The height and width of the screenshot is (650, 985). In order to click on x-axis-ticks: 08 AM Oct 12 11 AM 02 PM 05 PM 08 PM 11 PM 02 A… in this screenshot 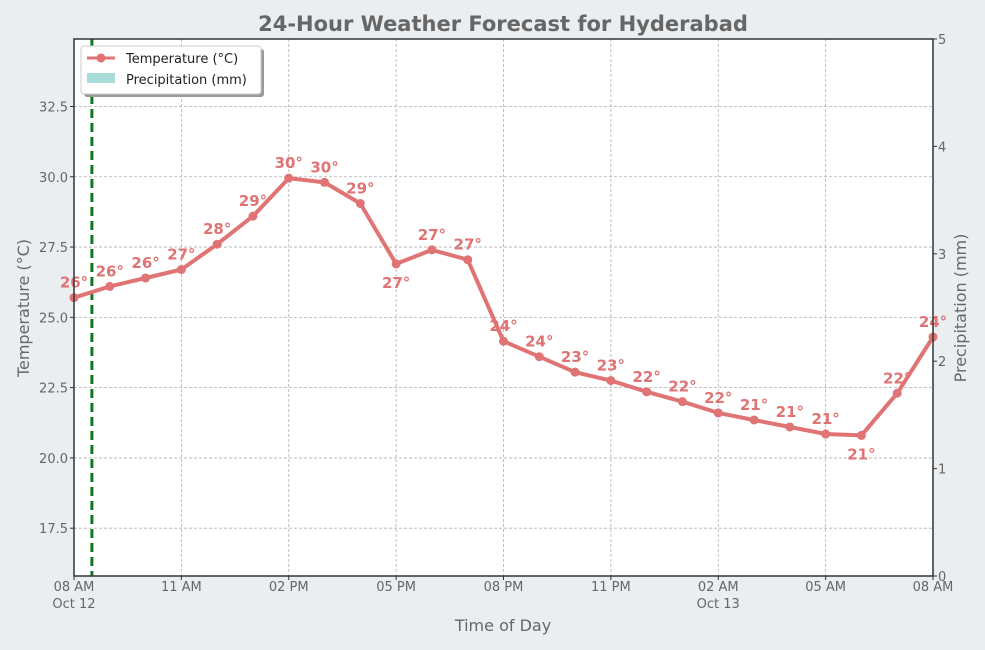, I will do `click(502, 594)`.